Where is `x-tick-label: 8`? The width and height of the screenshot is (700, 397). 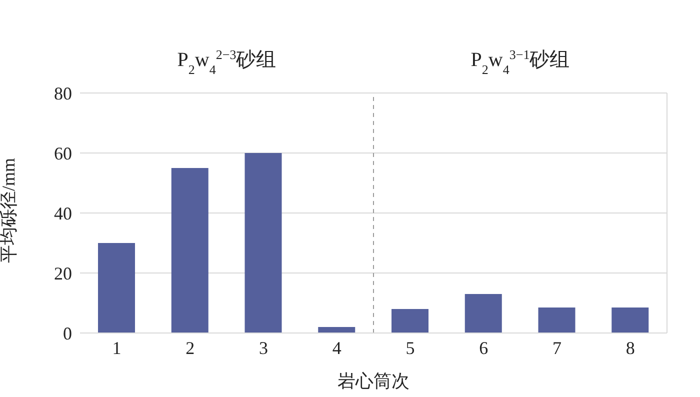 x-tick-label: 8 is located at coordinates (630, 348).